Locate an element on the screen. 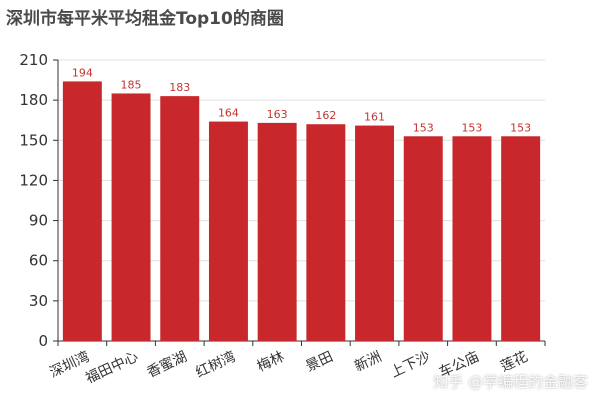  category-label: 景田 is located at coordinates (319, 362).